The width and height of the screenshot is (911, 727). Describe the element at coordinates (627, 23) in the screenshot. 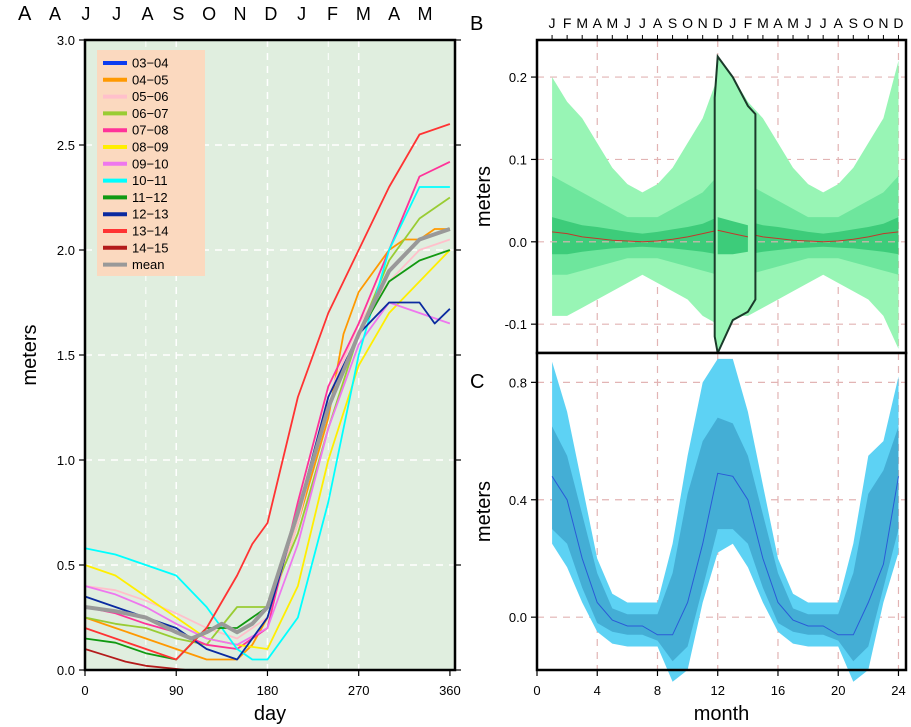

I see `panel-b-top-month-5: J` at that location.